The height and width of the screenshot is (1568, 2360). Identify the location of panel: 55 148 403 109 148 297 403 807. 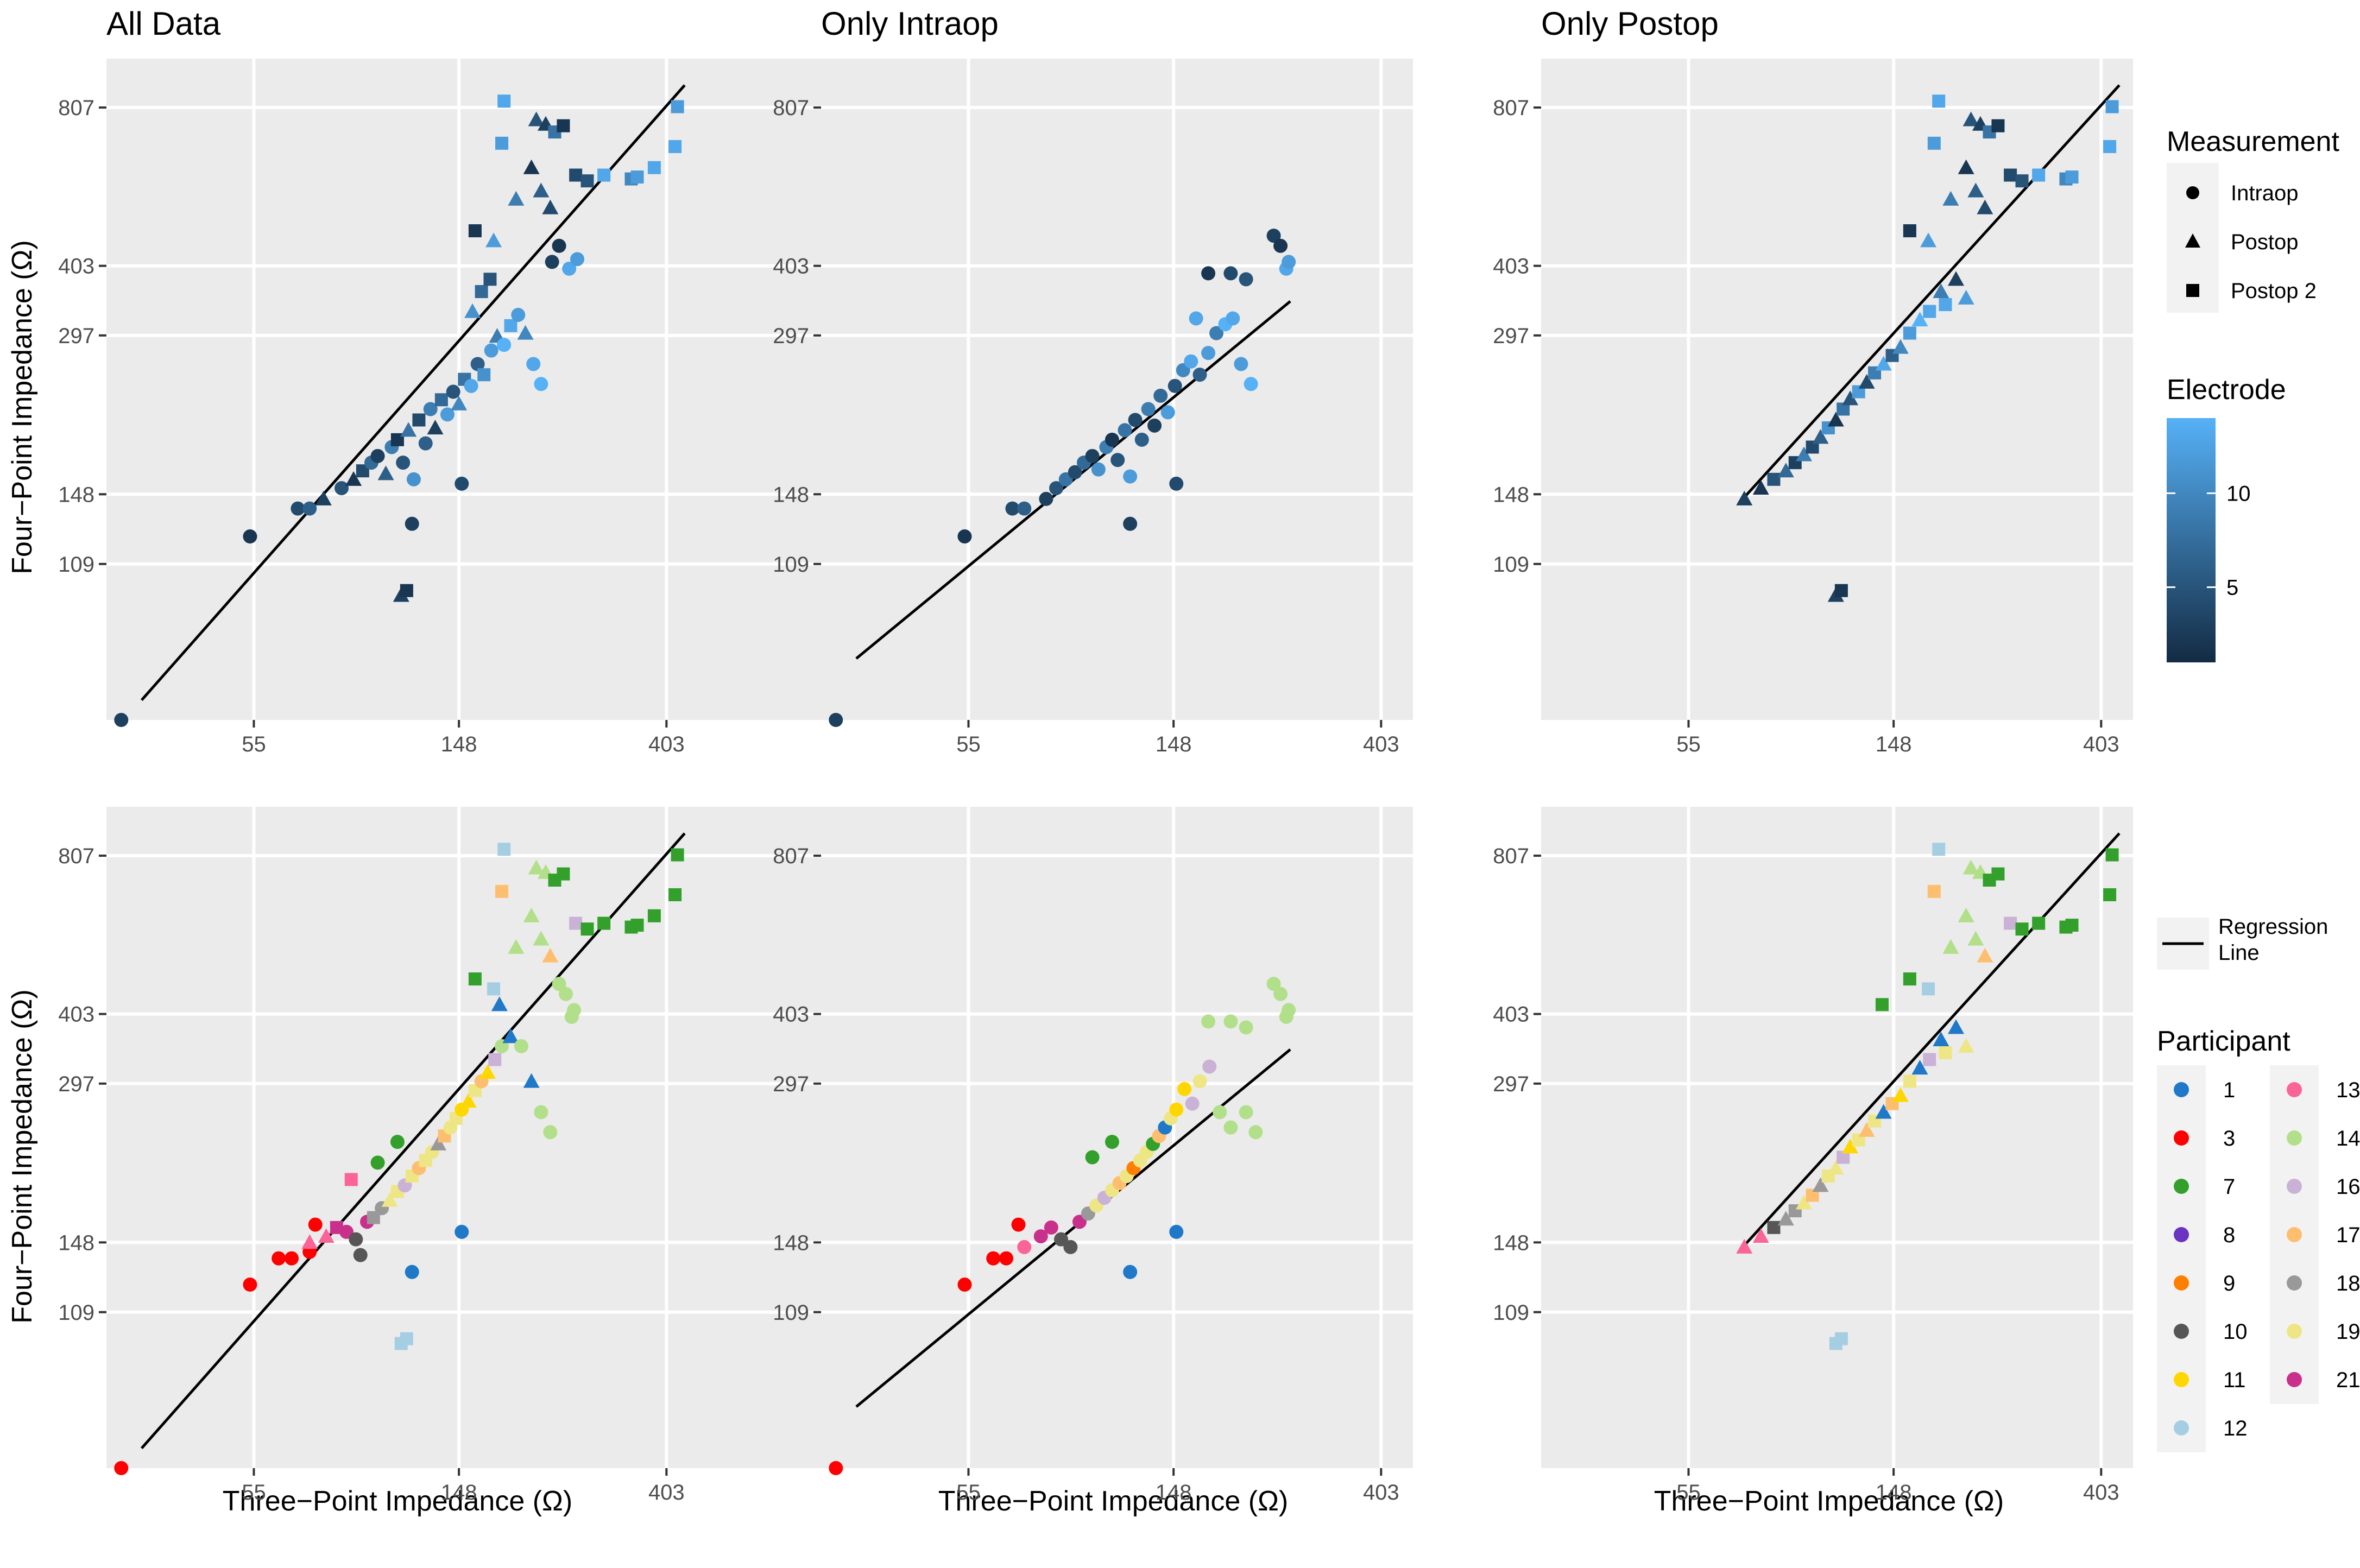
(1813, 407).